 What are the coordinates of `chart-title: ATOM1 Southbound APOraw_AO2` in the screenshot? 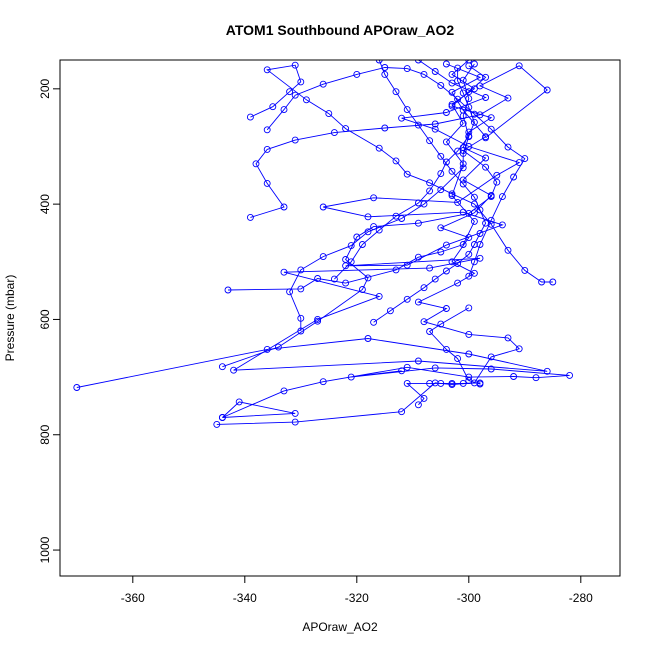 It's located at (340, 30).